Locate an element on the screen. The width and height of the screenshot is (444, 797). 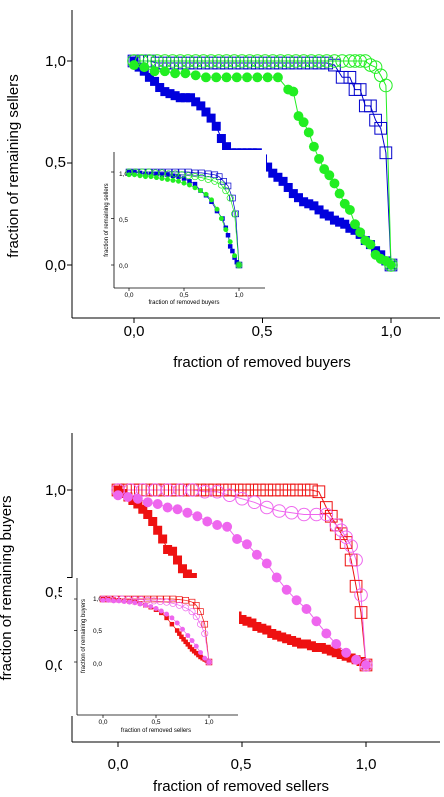
panel-2-inset-xlabel: fraction of removed sellers is located at coordinates (156, 731).